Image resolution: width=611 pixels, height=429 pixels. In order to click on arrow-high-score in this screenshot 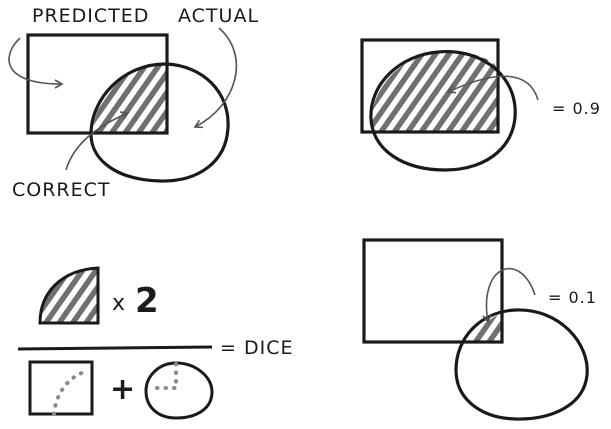, I will do `click(492, 88)`.